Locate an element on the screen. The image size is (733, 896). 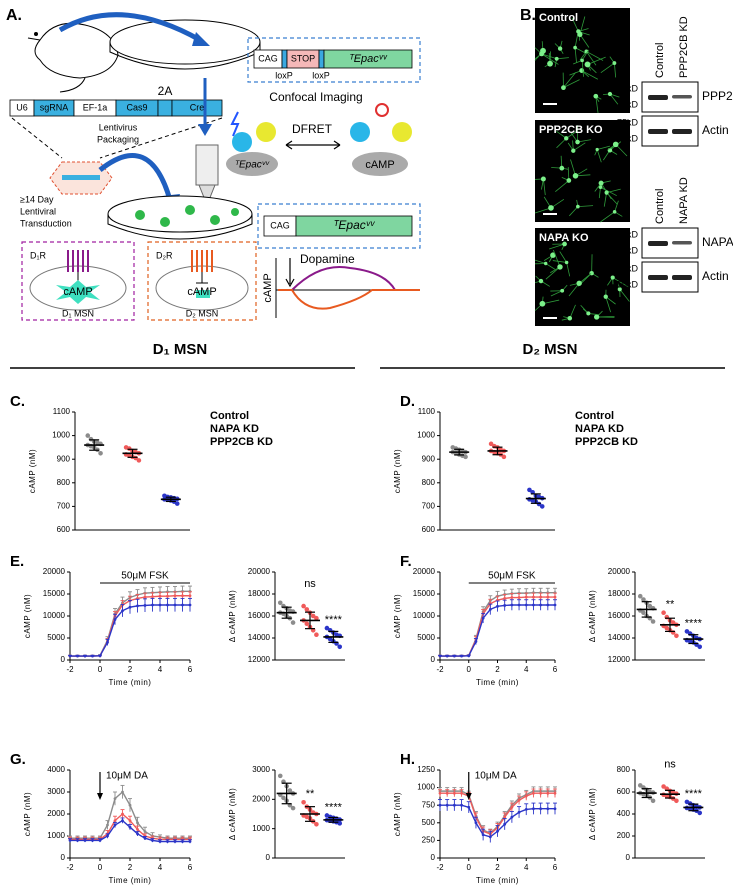
d2-box is located at coordinates (202, 281).